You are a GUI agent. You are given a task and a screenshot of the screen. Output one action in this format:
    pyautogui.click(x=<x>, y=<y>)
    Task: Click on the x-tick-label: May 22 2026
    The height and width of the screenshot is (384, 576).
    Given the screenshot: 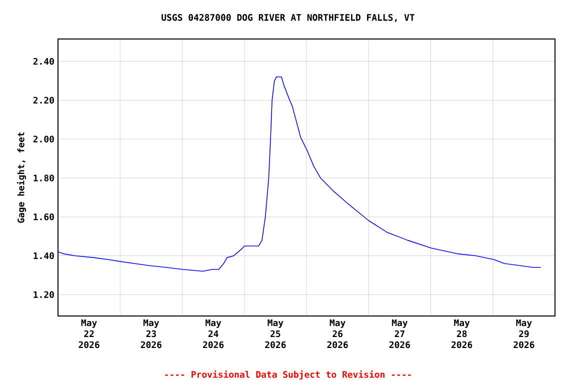 What is the action you would take?
    pyautogui.click(x=89, y=334)
    